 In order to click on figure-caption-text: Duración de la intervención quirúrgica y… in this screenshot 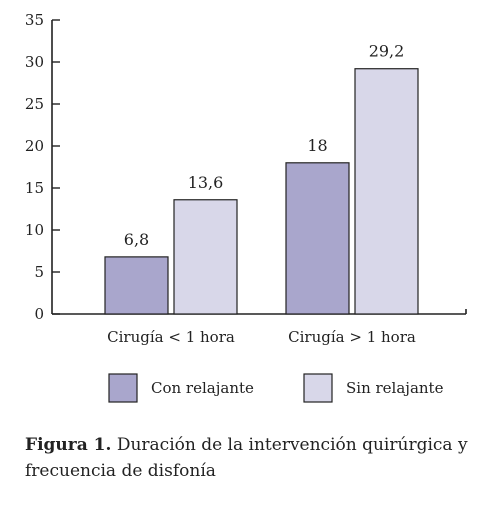, I will do `click(246, 458)`.